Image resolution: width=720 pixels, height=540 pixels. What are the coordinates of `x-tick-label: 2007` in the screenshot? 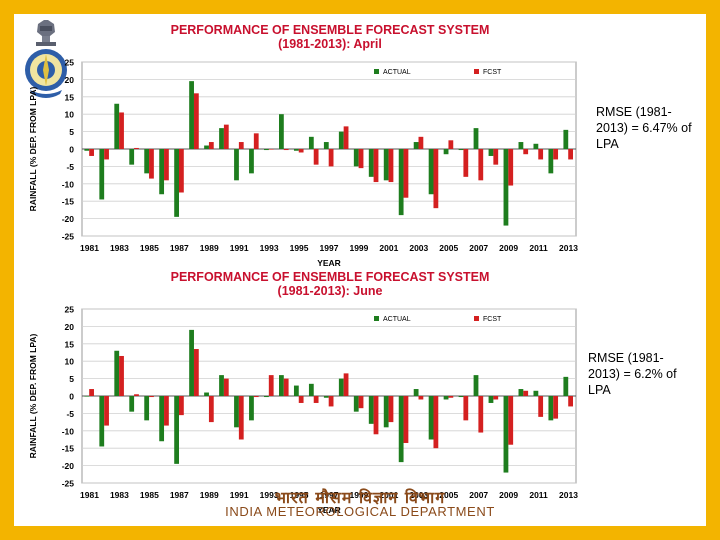 It's located at (478, 495).